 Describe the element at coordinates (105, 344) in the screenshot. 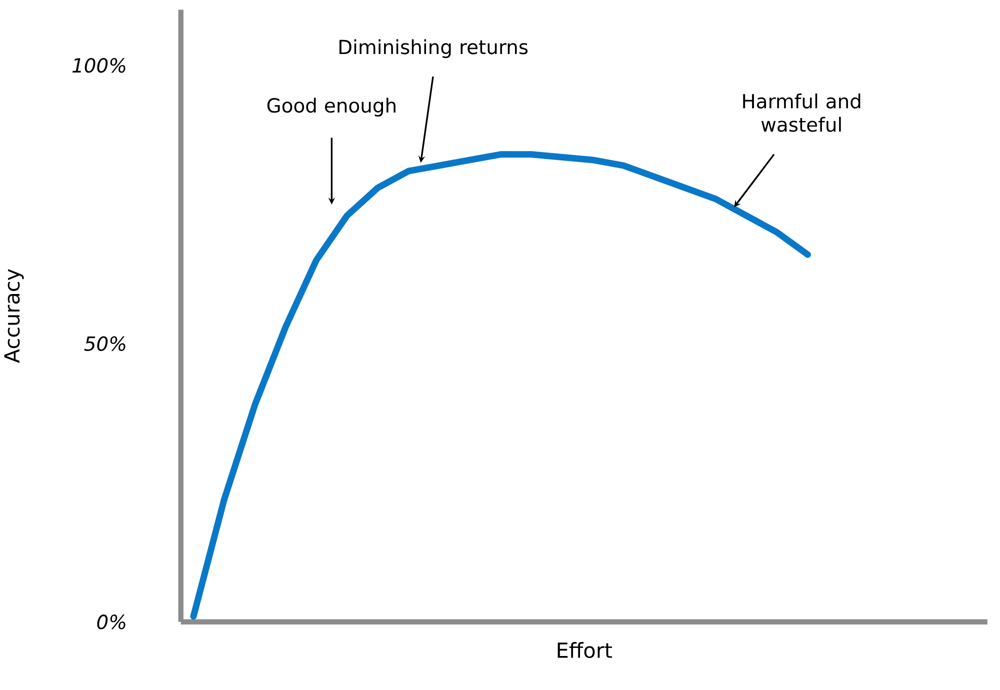

I see `y-tick-label: 50%` at that location.